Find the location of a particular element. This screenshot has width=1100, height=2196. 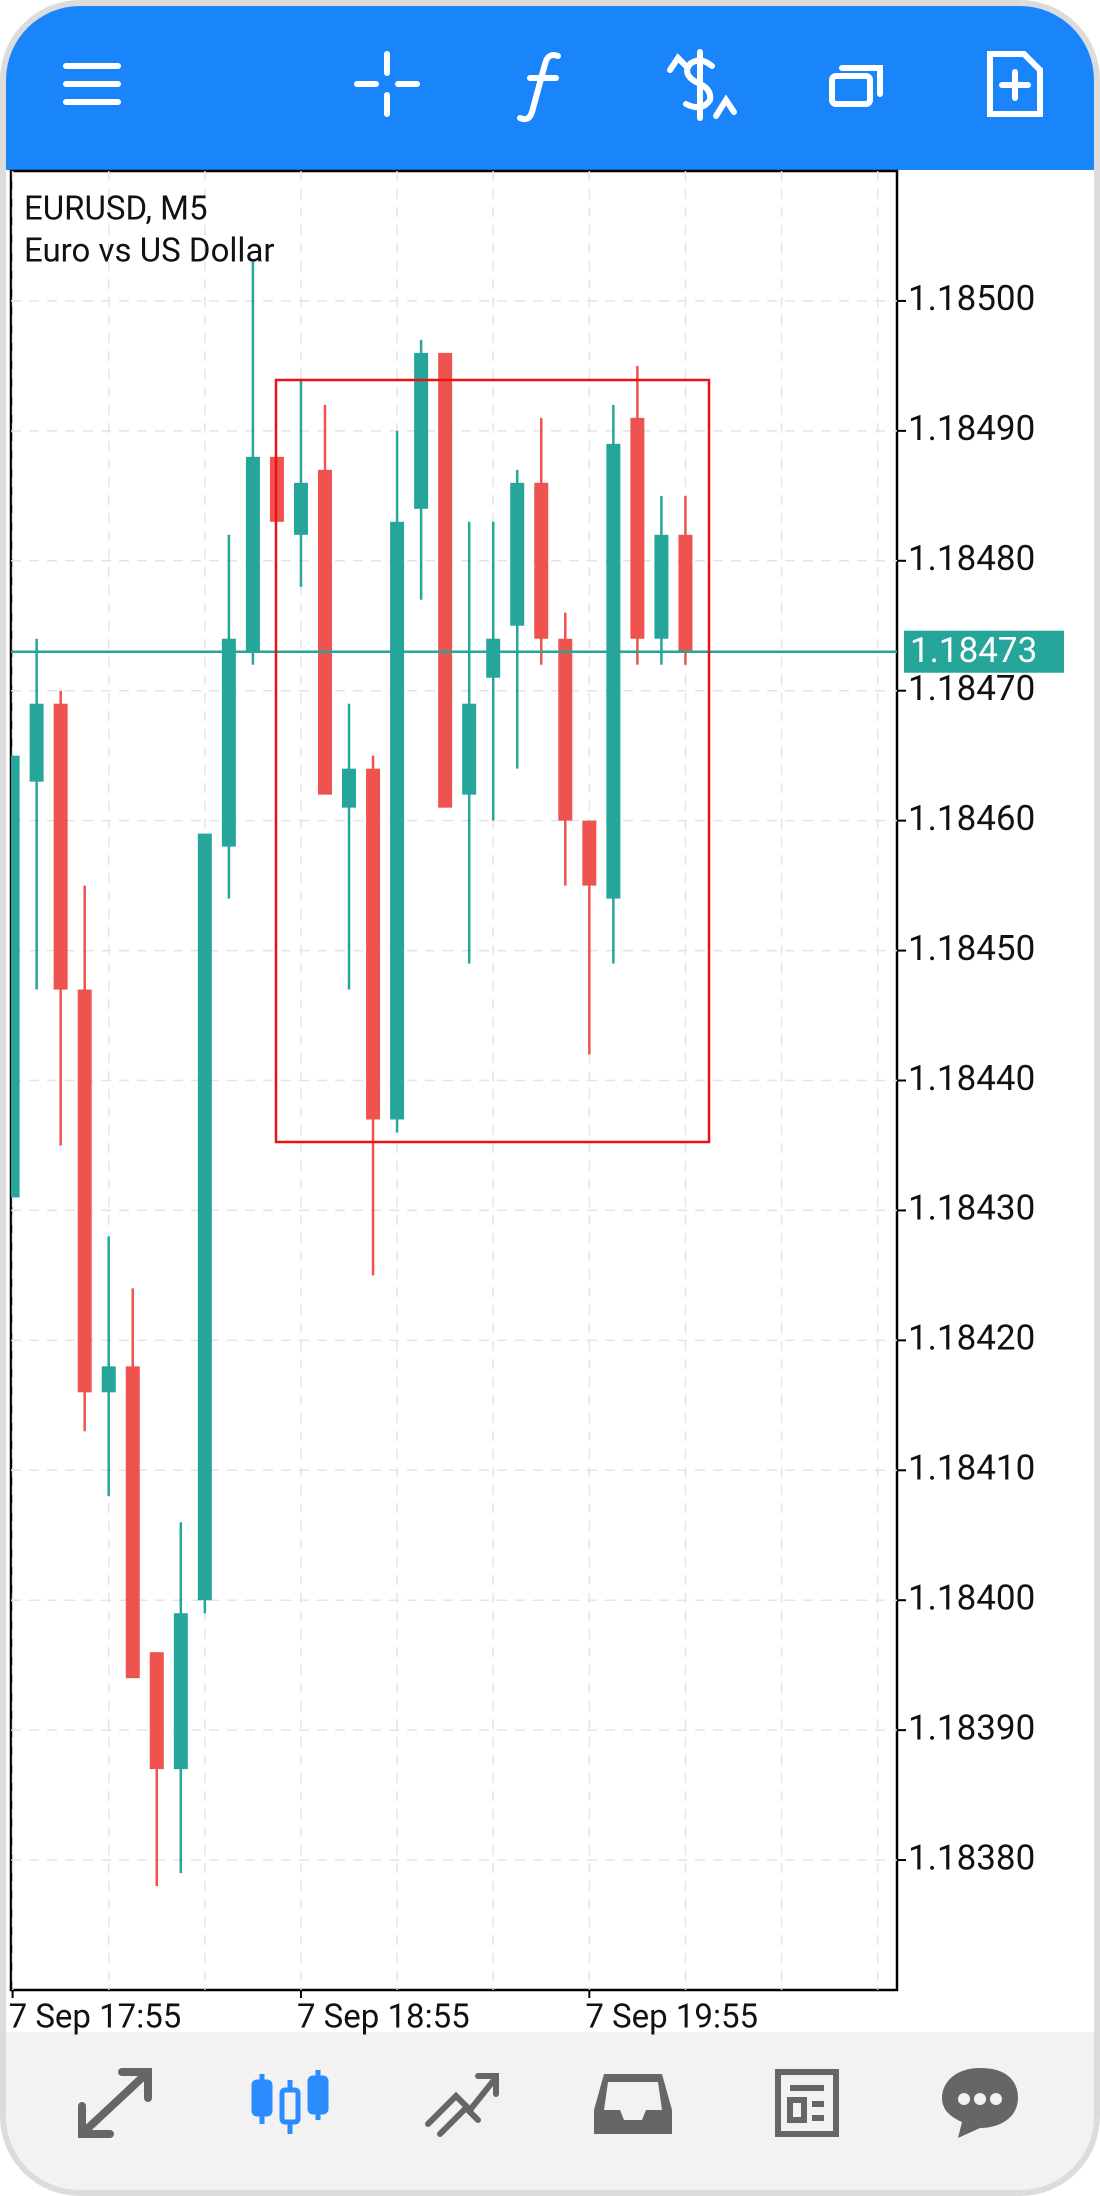

chat-tab is located at coordinates (980, 2103).